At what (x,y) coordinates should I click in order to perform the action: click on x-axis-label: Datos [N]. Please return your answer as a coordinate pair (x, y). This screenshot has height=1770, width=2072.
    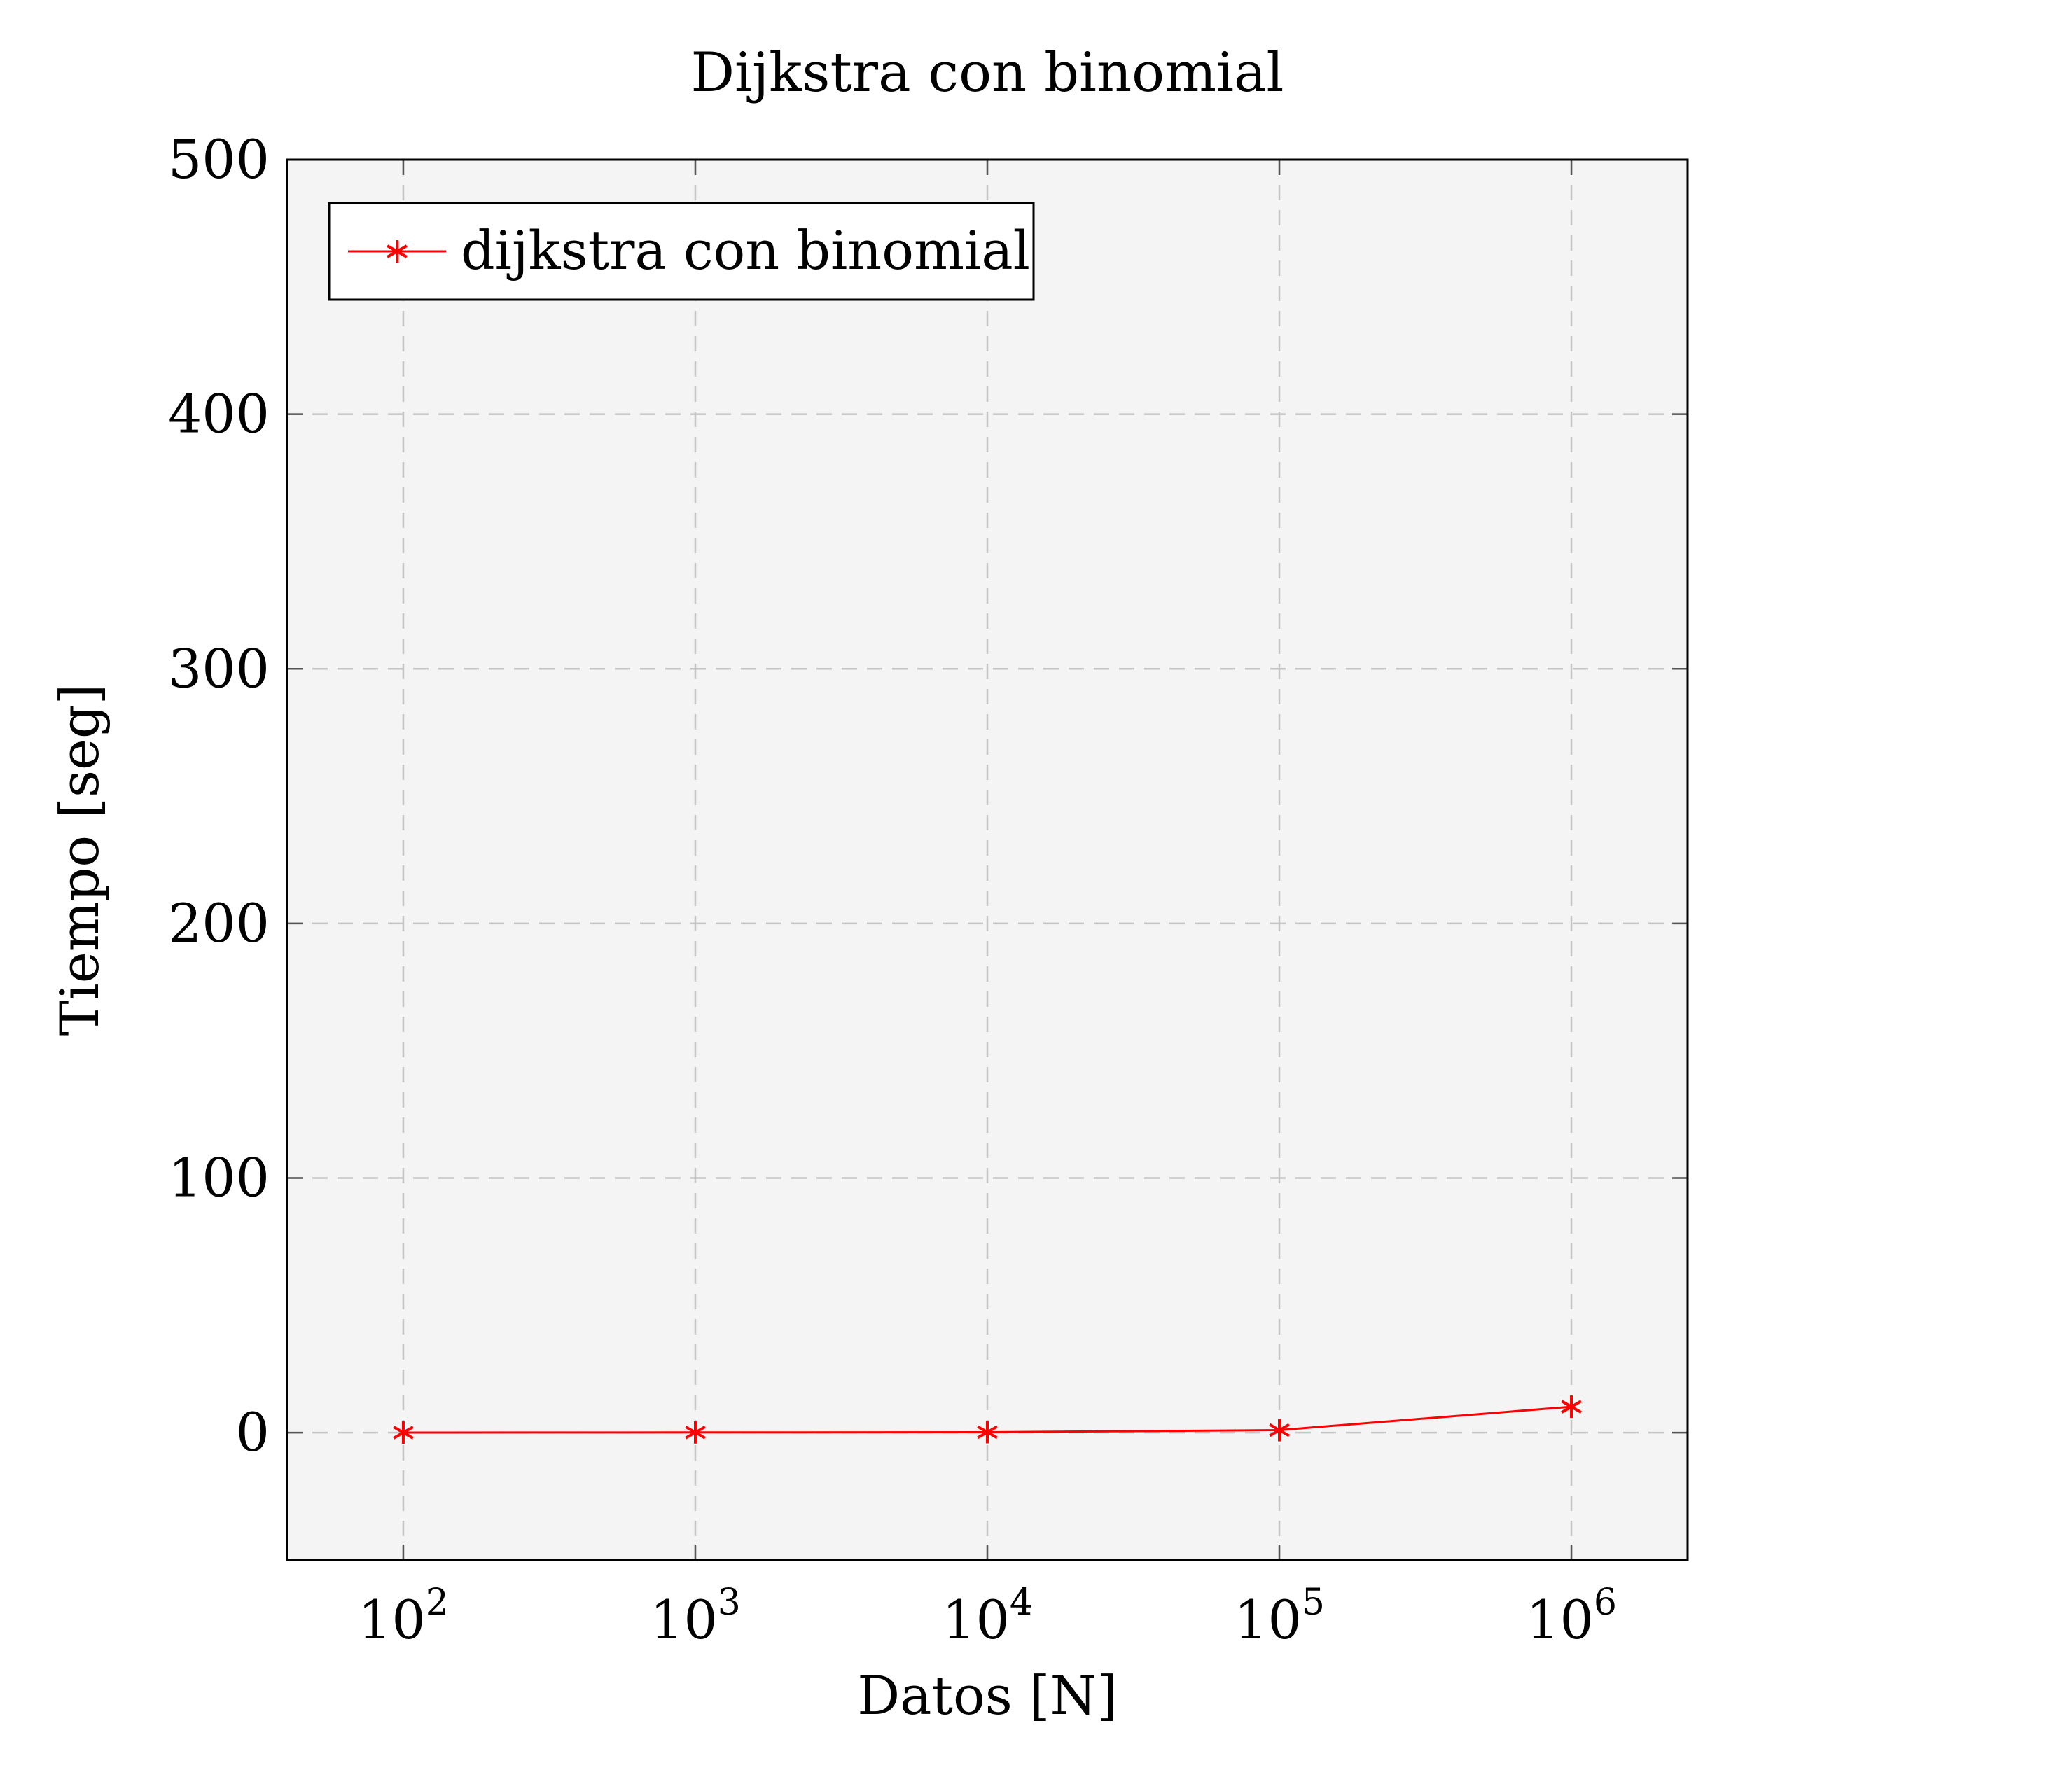
    Looking at the image, I should click on (987, 1695).